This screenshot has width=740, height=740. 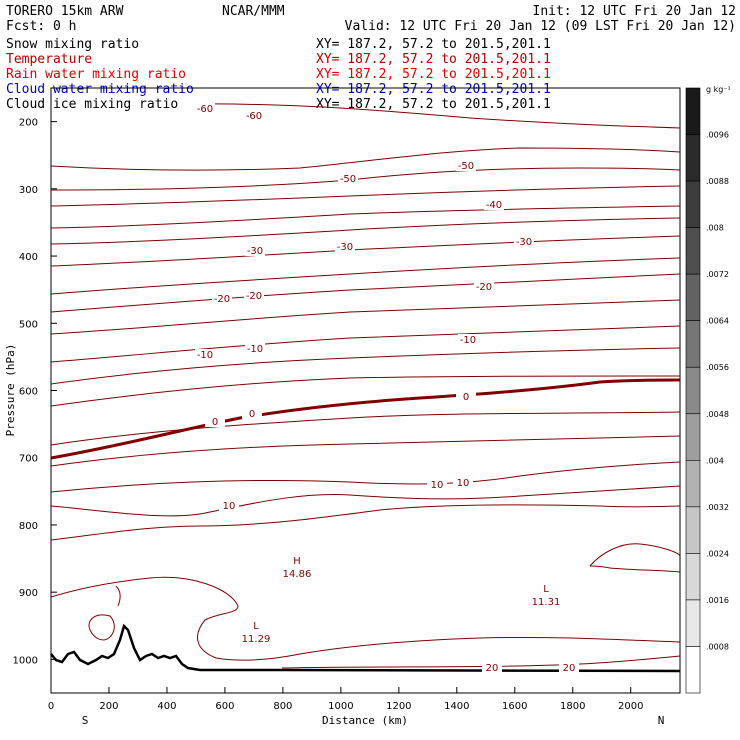 What do you see at coordinates (65, 11) in the screenshot?
I see `model-title: TORERO 15km ARW` at bounding box center [65, 11].